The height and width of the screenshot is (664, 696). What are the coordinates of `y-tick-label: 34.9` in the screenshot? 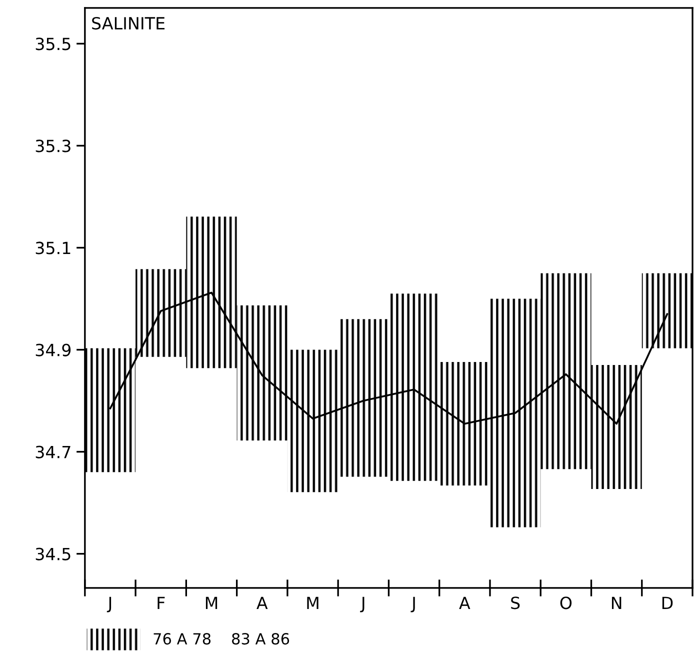 It's located at (53, 350).